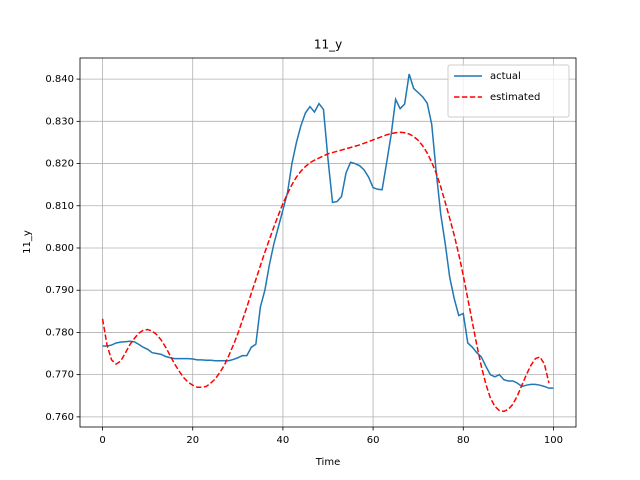 Image resolution: width=640 pixels, height=480 pixels. Describe the element at coordinates (102, 440) in the screenshot. I see `x-tick-label: 0` at that location.